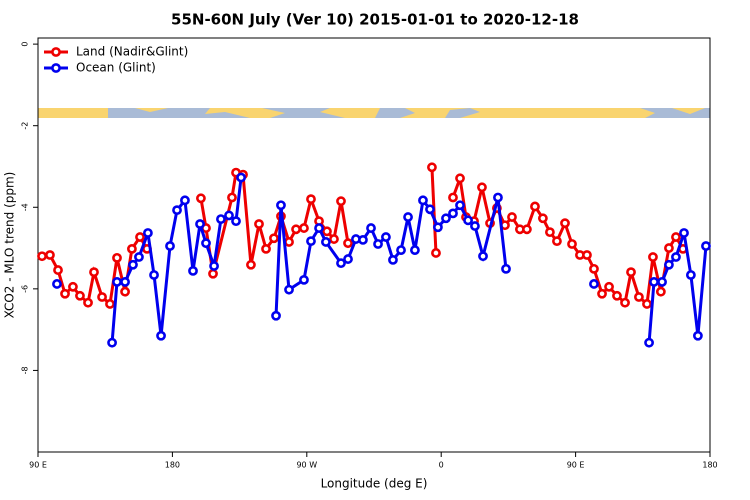  What do you see at coordinates (306, 465) in the screenshot?
I see `x-tick-label: 90 W` at bounding box center [306, 465].